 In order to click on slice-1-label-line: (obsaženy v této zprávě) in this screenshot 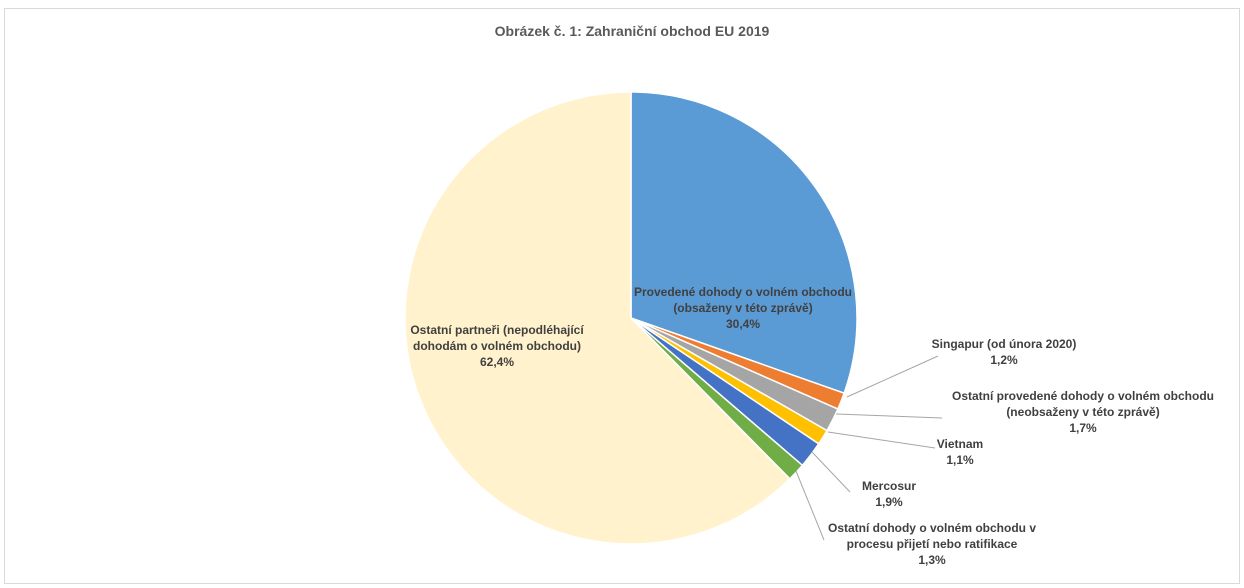, I will do `click(742, 308)`.